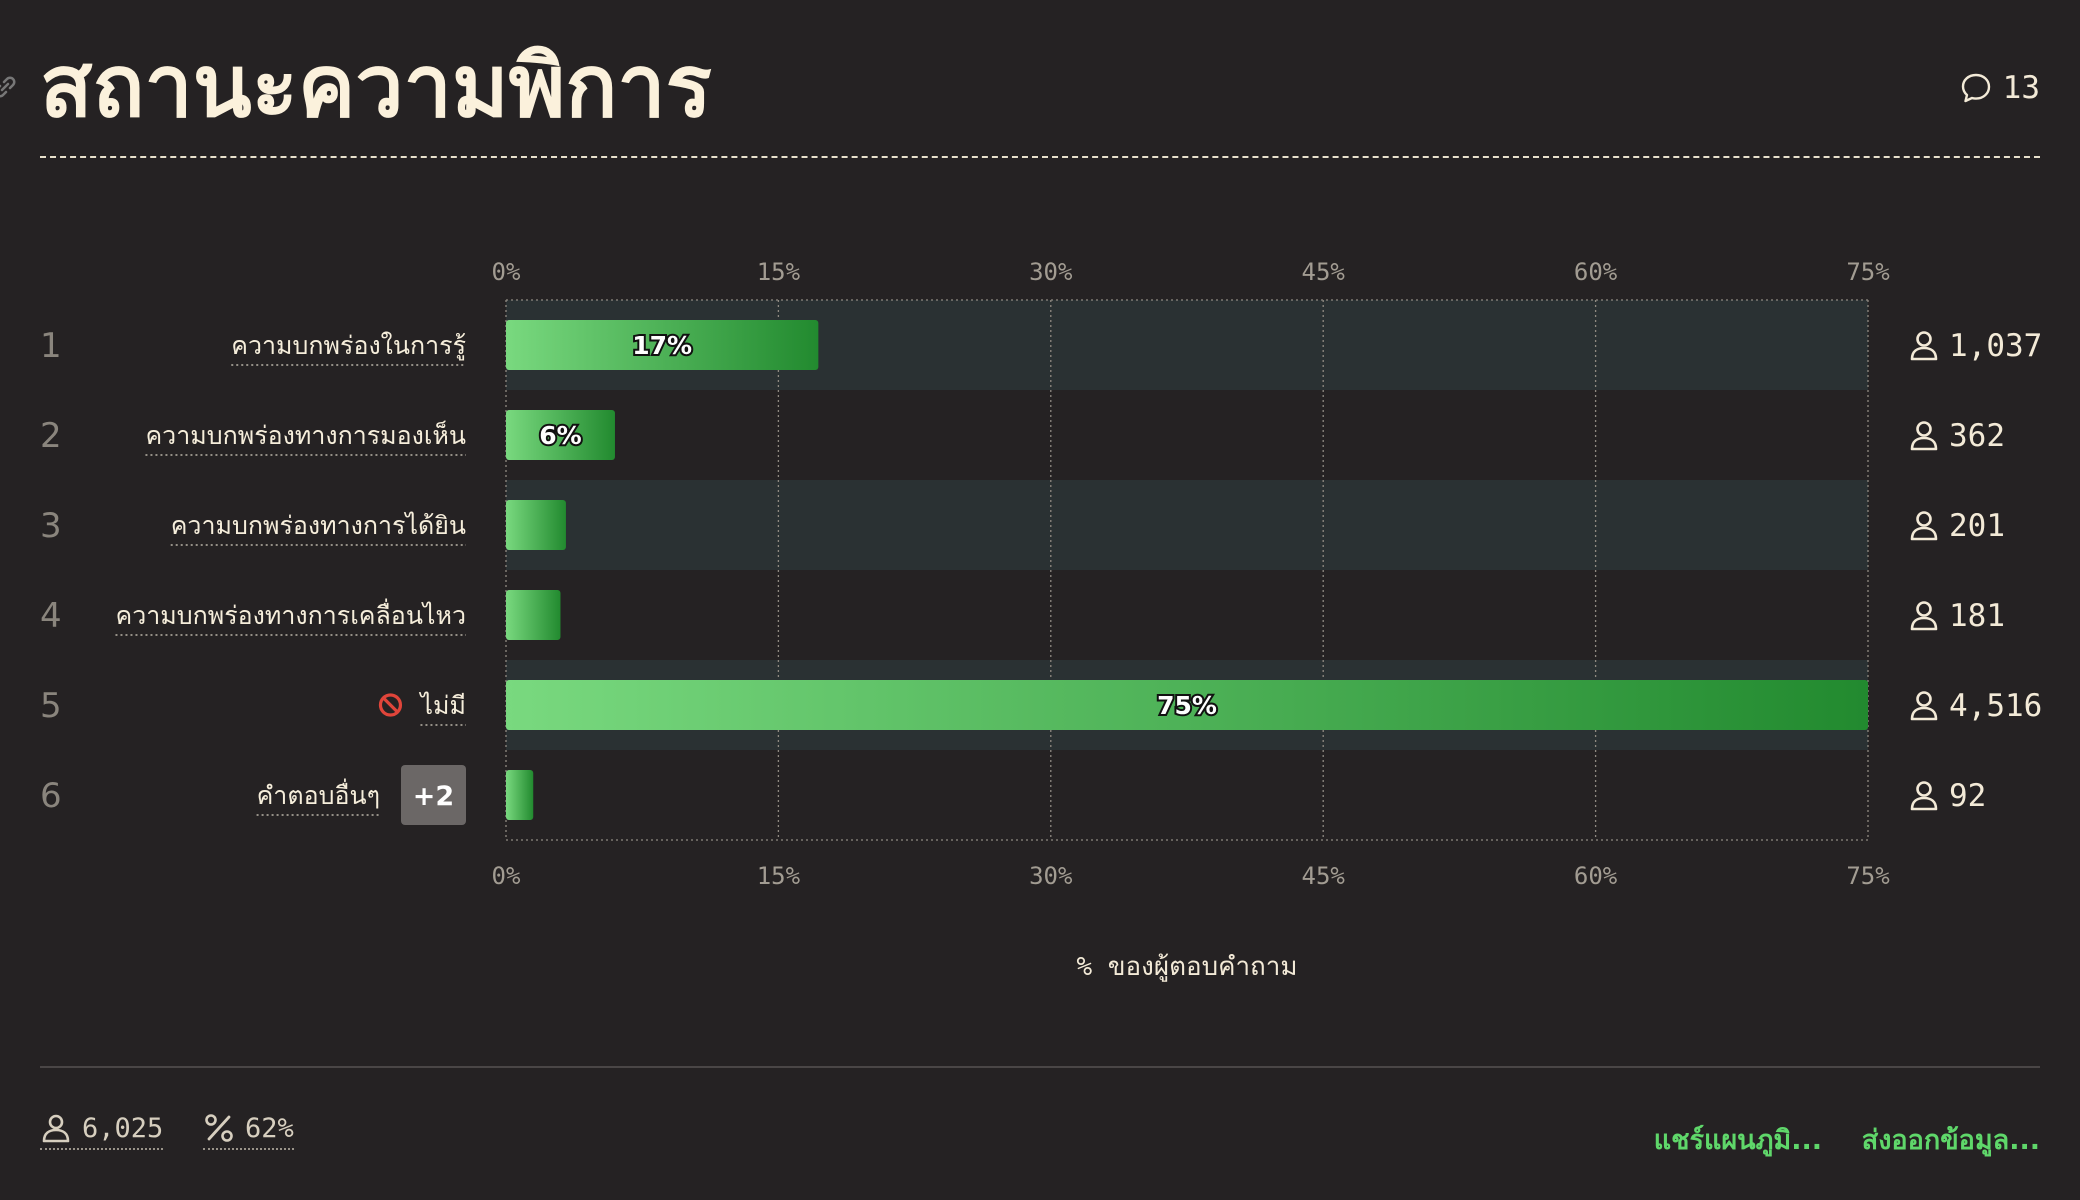  What do you see at coordinates (1975, 88) in the screenshot?
I see `comment-icon` at bounding box center [1975, 88].